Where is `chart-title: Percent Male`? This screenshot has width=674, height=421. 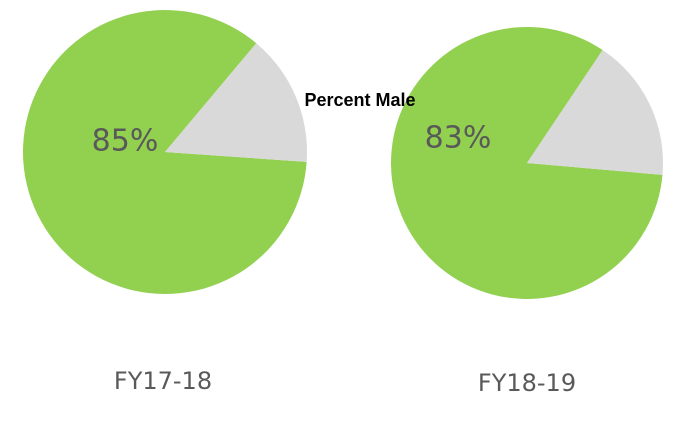 chart-title: Percent Male is located at coordinates (359, 100).